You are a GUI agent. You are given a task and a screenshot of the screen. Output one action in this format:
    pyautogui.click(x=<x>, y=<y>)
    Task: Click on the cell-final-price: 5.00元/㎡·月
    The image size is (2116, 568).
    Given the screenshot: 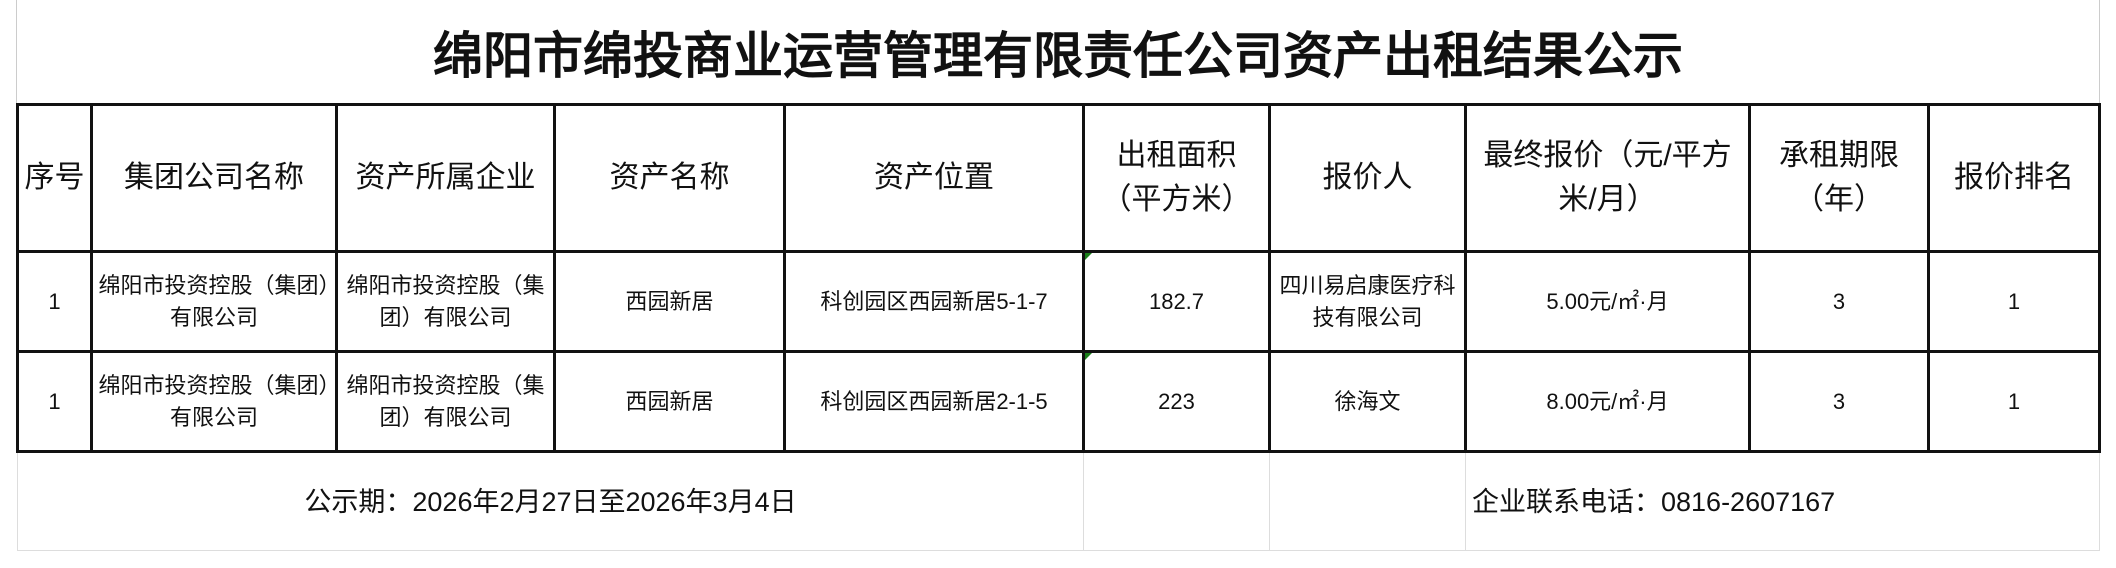 What is the action you would take?
    pyautogui.click(x=1607, y=301)
    